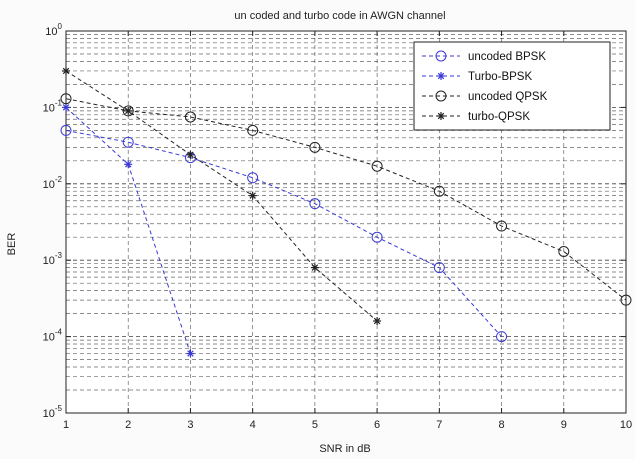  I want to click on x-tick-label: 5, so click(315, 425).